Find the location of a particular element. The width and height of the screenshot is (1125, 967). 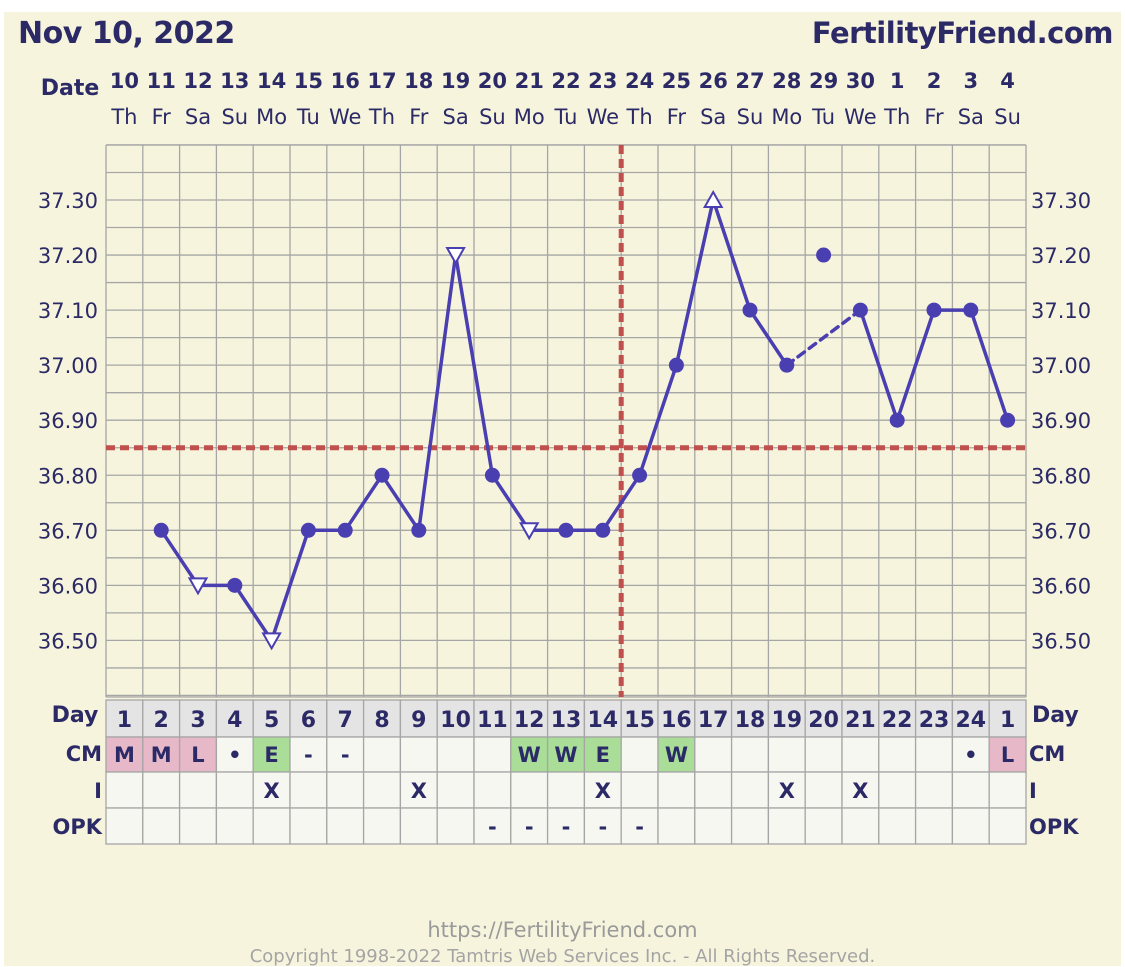

intercourse-row-label-right: I is located at coordinates (1033, 791).